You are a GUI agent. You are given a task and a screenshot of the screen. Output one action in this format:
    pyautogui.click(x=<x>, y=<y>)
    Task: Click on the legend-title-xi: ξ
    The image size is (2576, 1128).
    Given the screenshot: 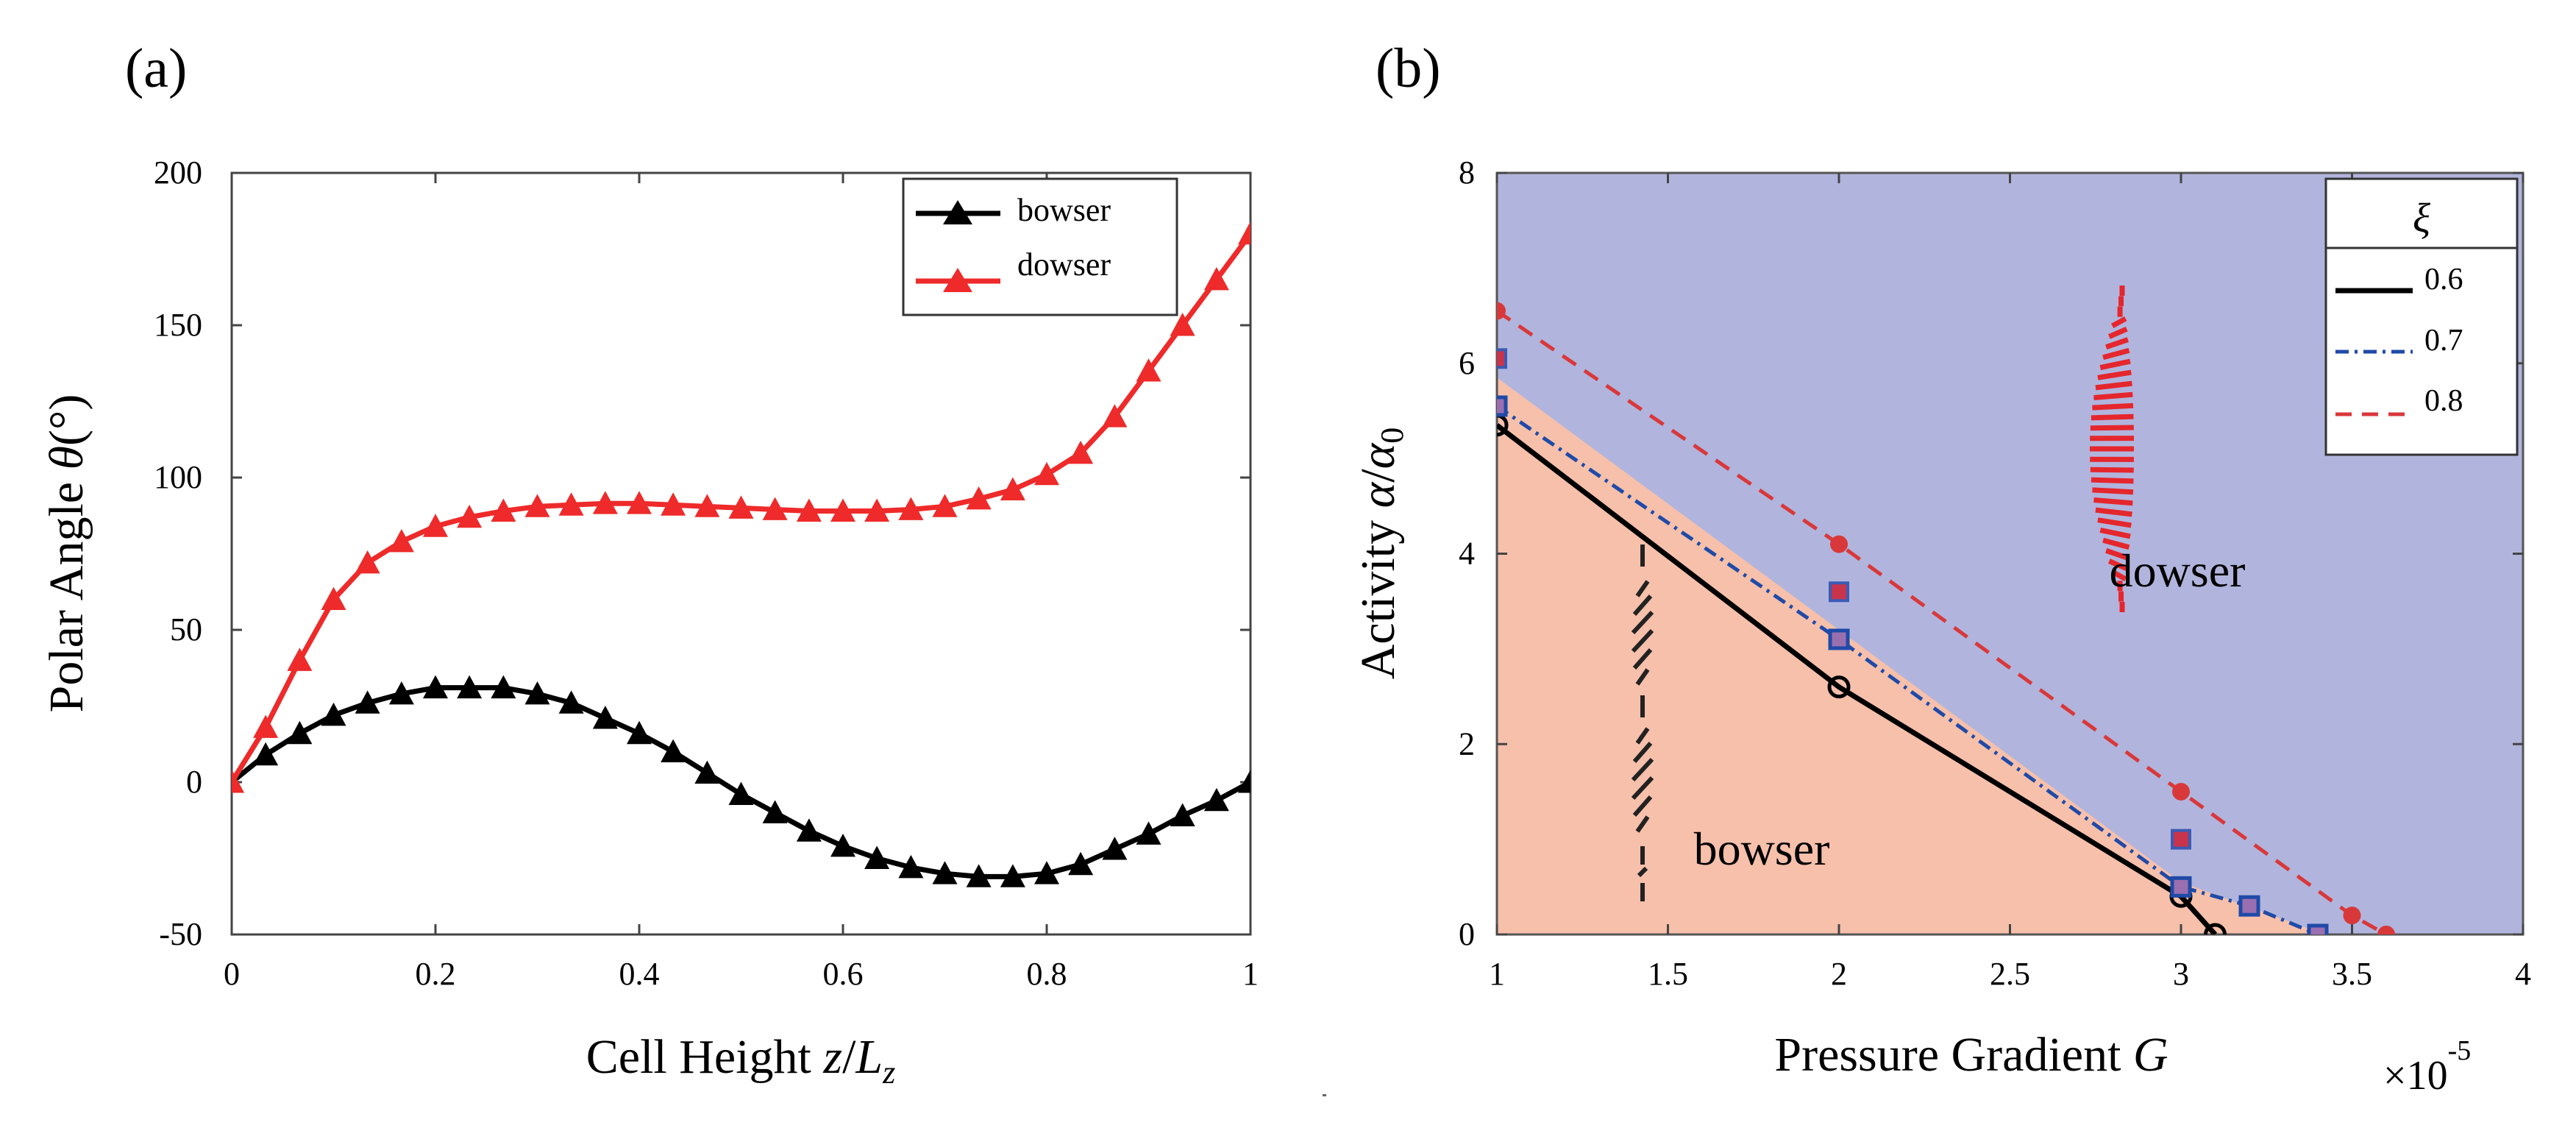 What is the action you would take?
    pyautogui.click(x=2421, y=218)
    